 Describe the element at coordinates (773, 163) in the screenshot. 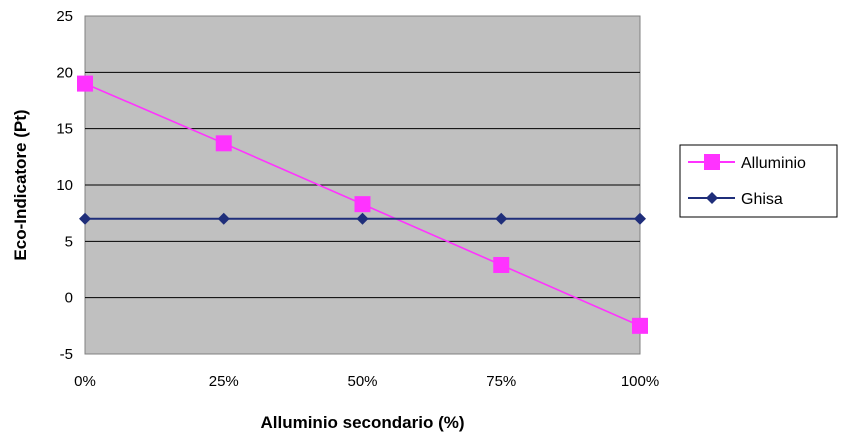

I see `legend-label-alluminio: Alluminio` at that location.